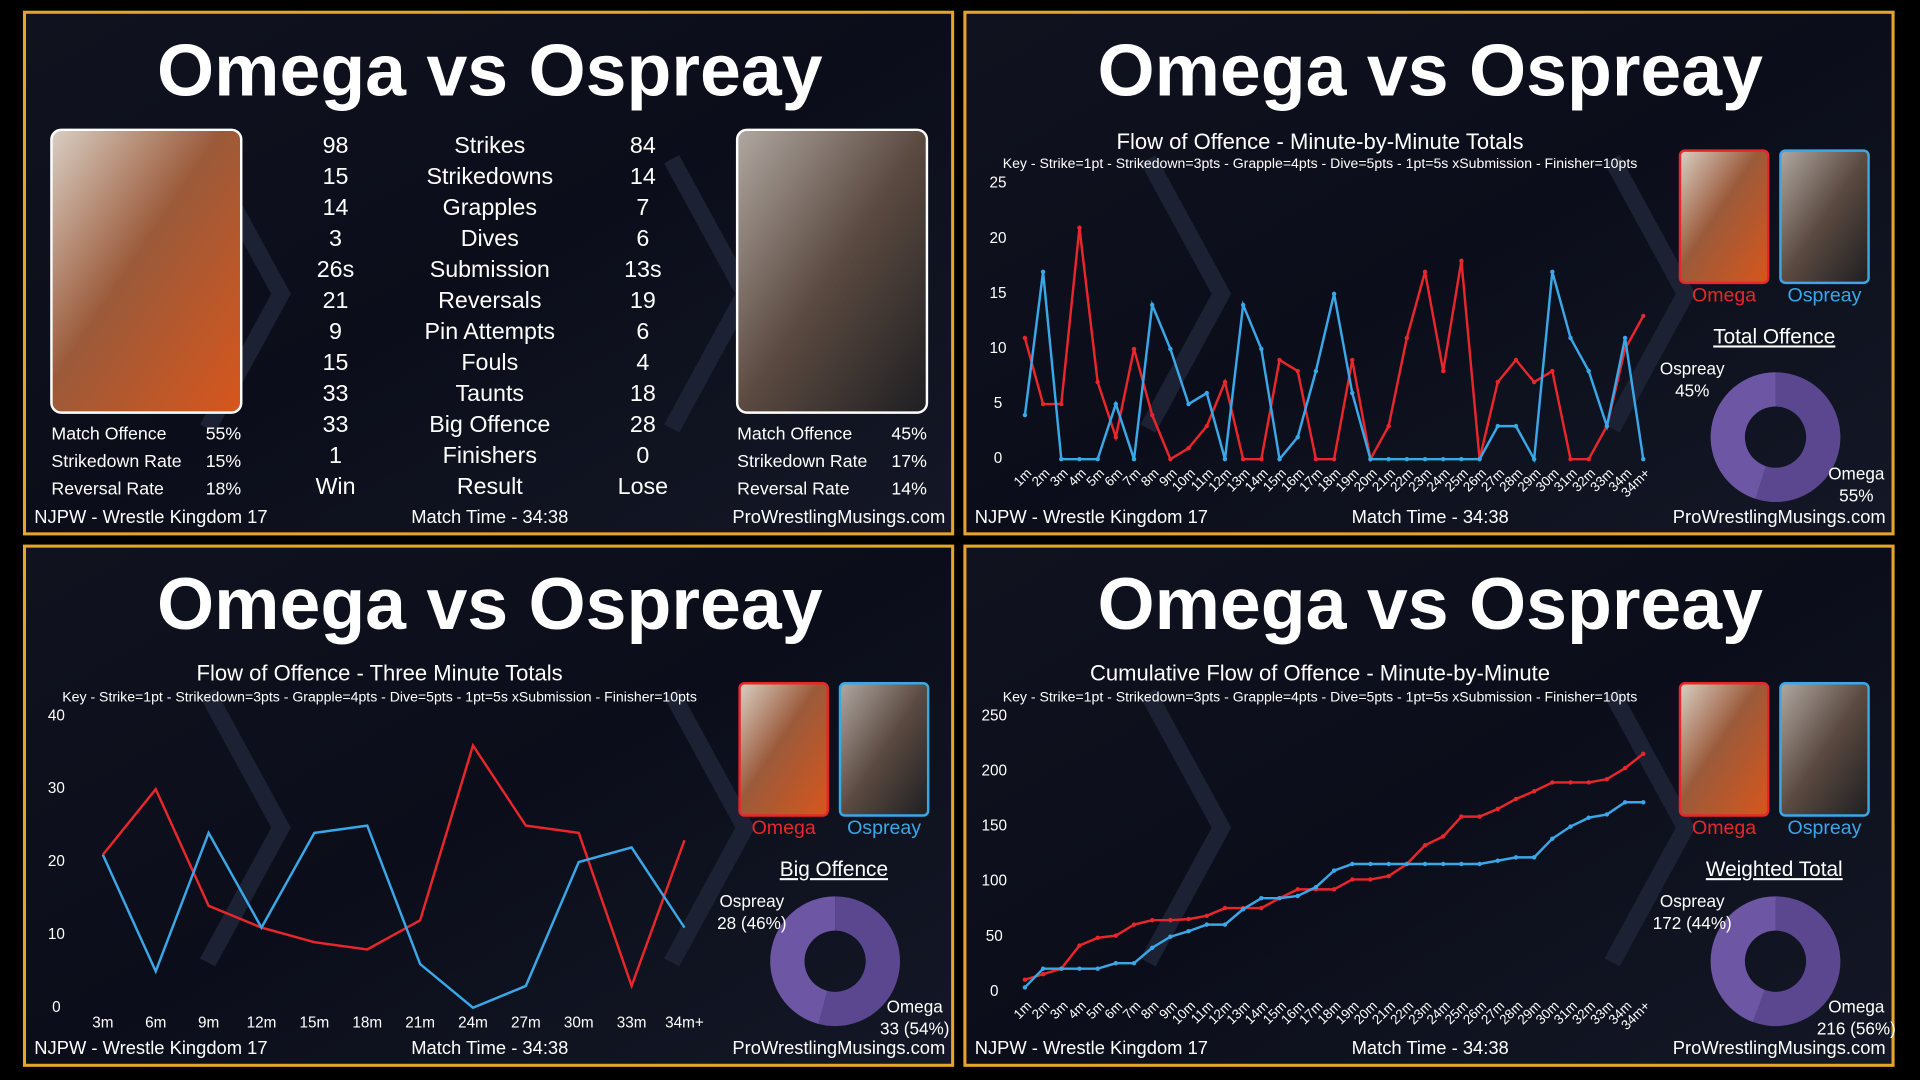  What do you see at coordinates (1798, 437) in the screenshot?
I see `pie-slice` at bounding box center [1798, 437].